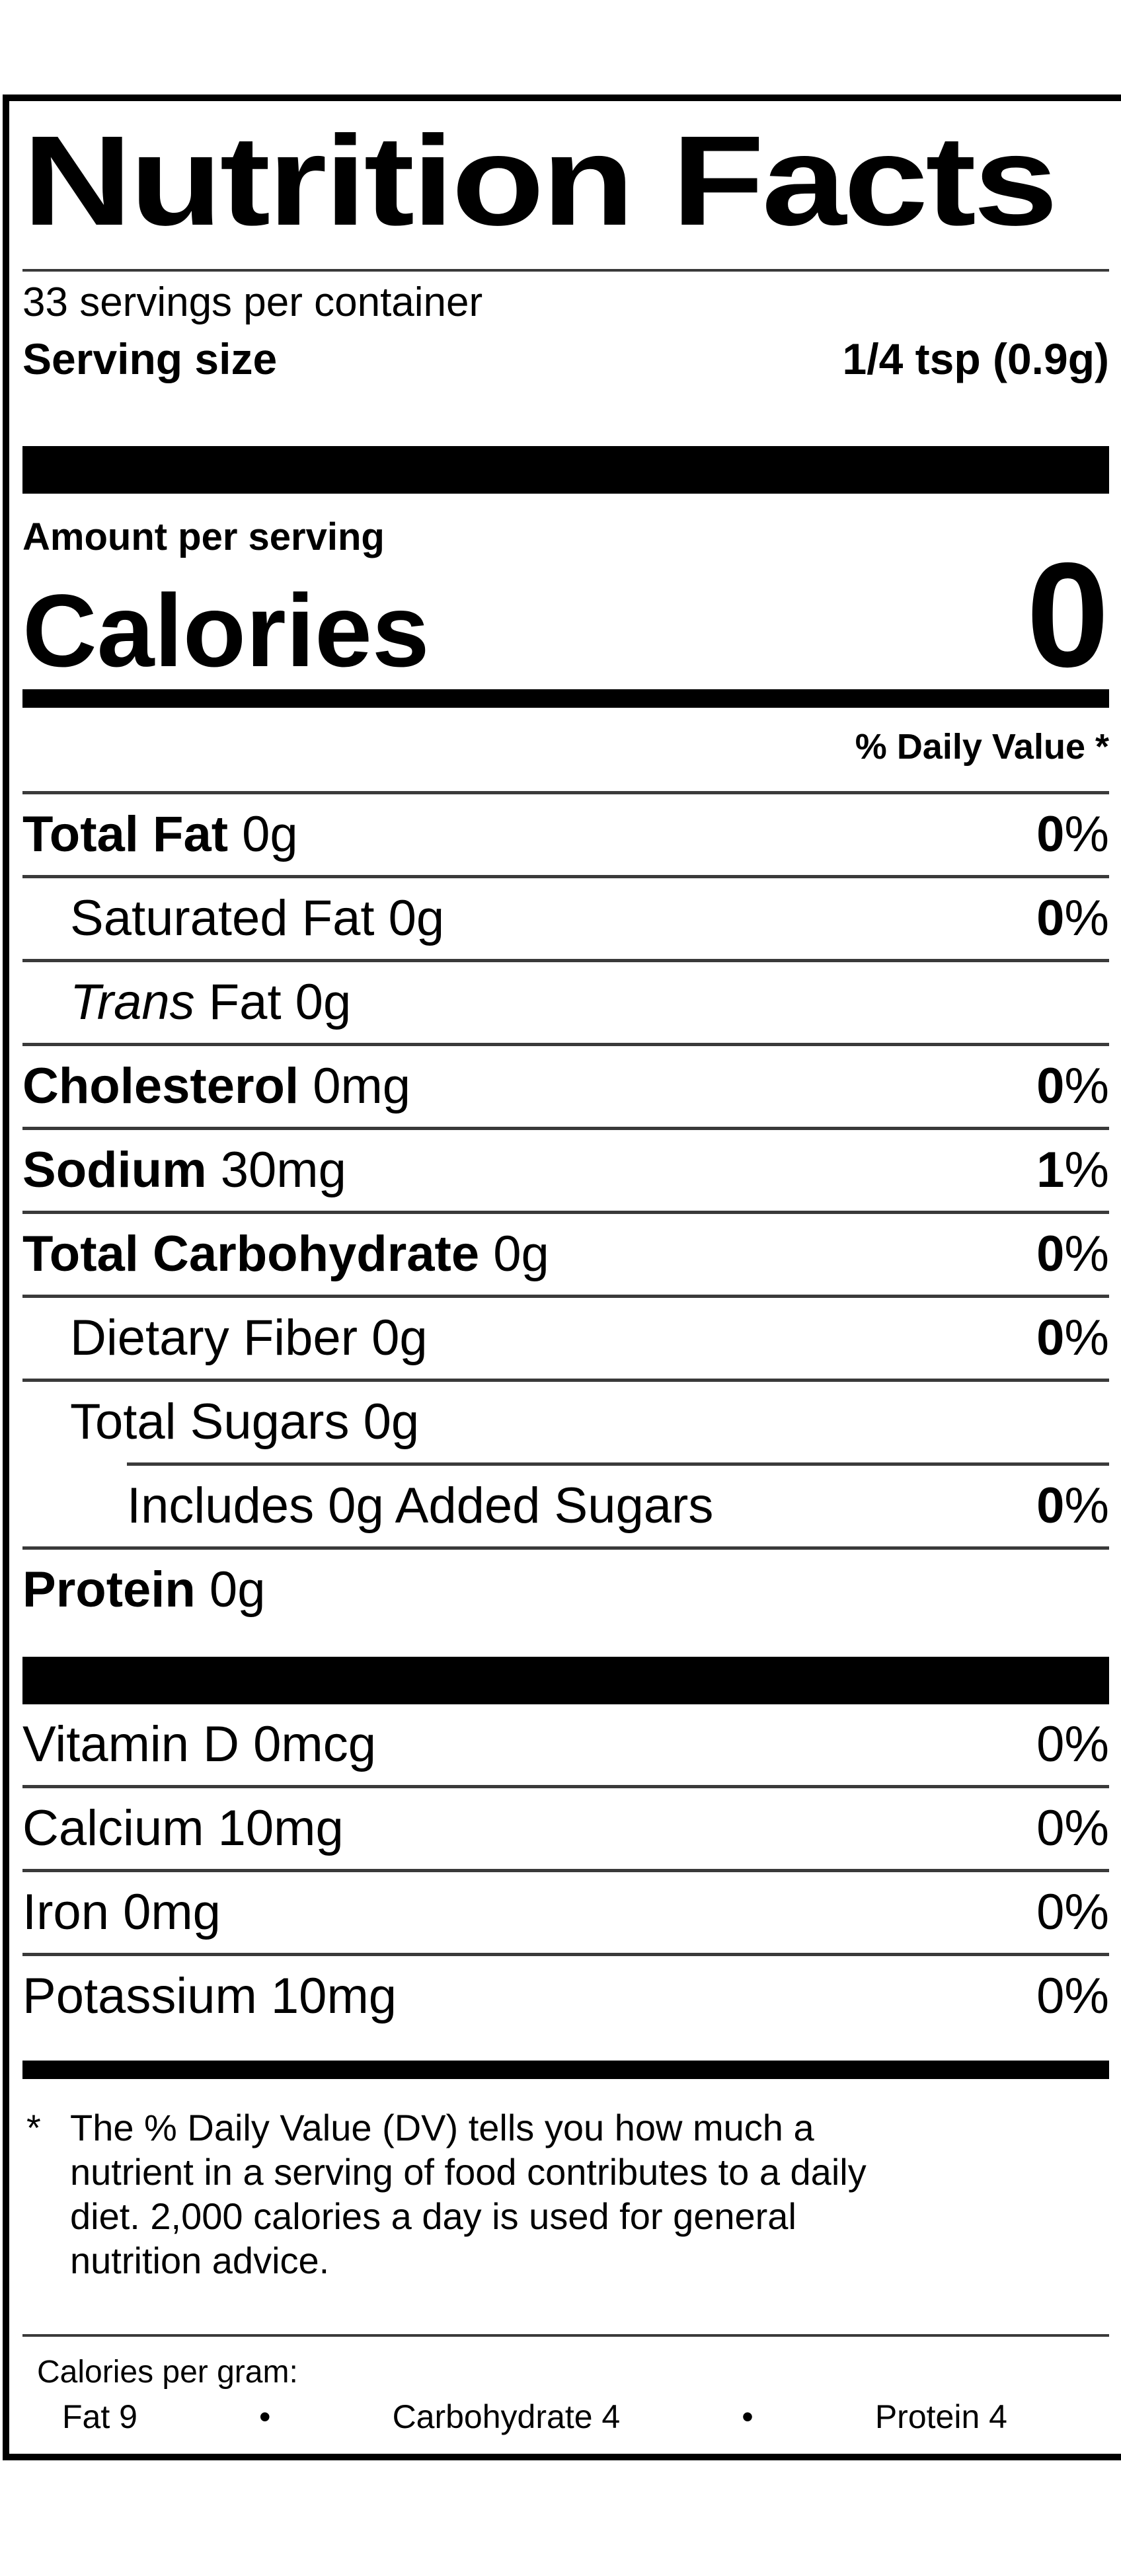 This screenshot has height=2576, width=1121. What do you see at coordinates (566, 1828) in the screenshot?
I see `nutrient-row: Calcium 10mg 0%` at bounding box center [566, 1828].